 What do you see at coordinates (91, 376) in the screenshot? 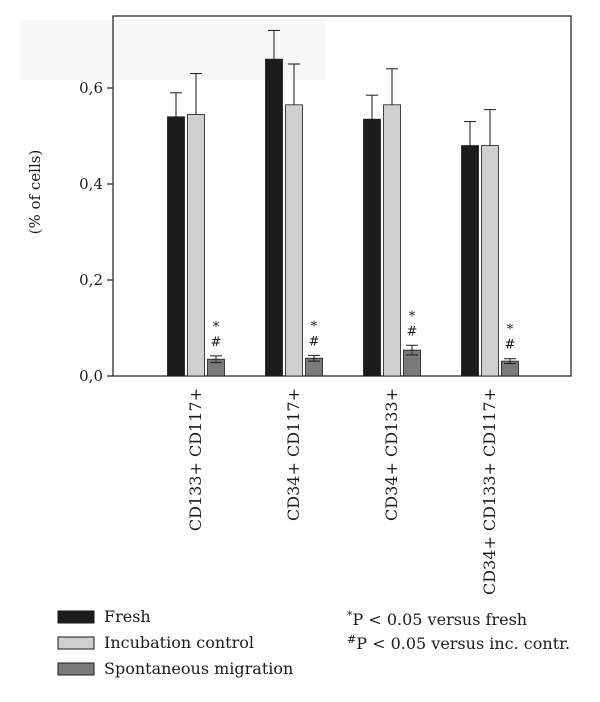
I see `y-tick-label: 0,0` at bounding box center [91, 376].